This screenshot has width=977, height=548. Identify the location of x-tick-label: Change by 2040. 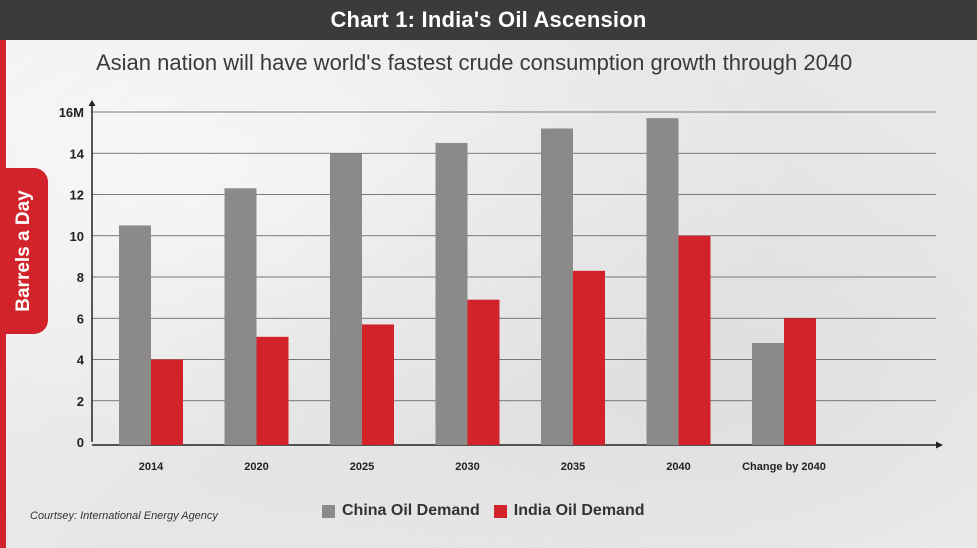
(784, 467).